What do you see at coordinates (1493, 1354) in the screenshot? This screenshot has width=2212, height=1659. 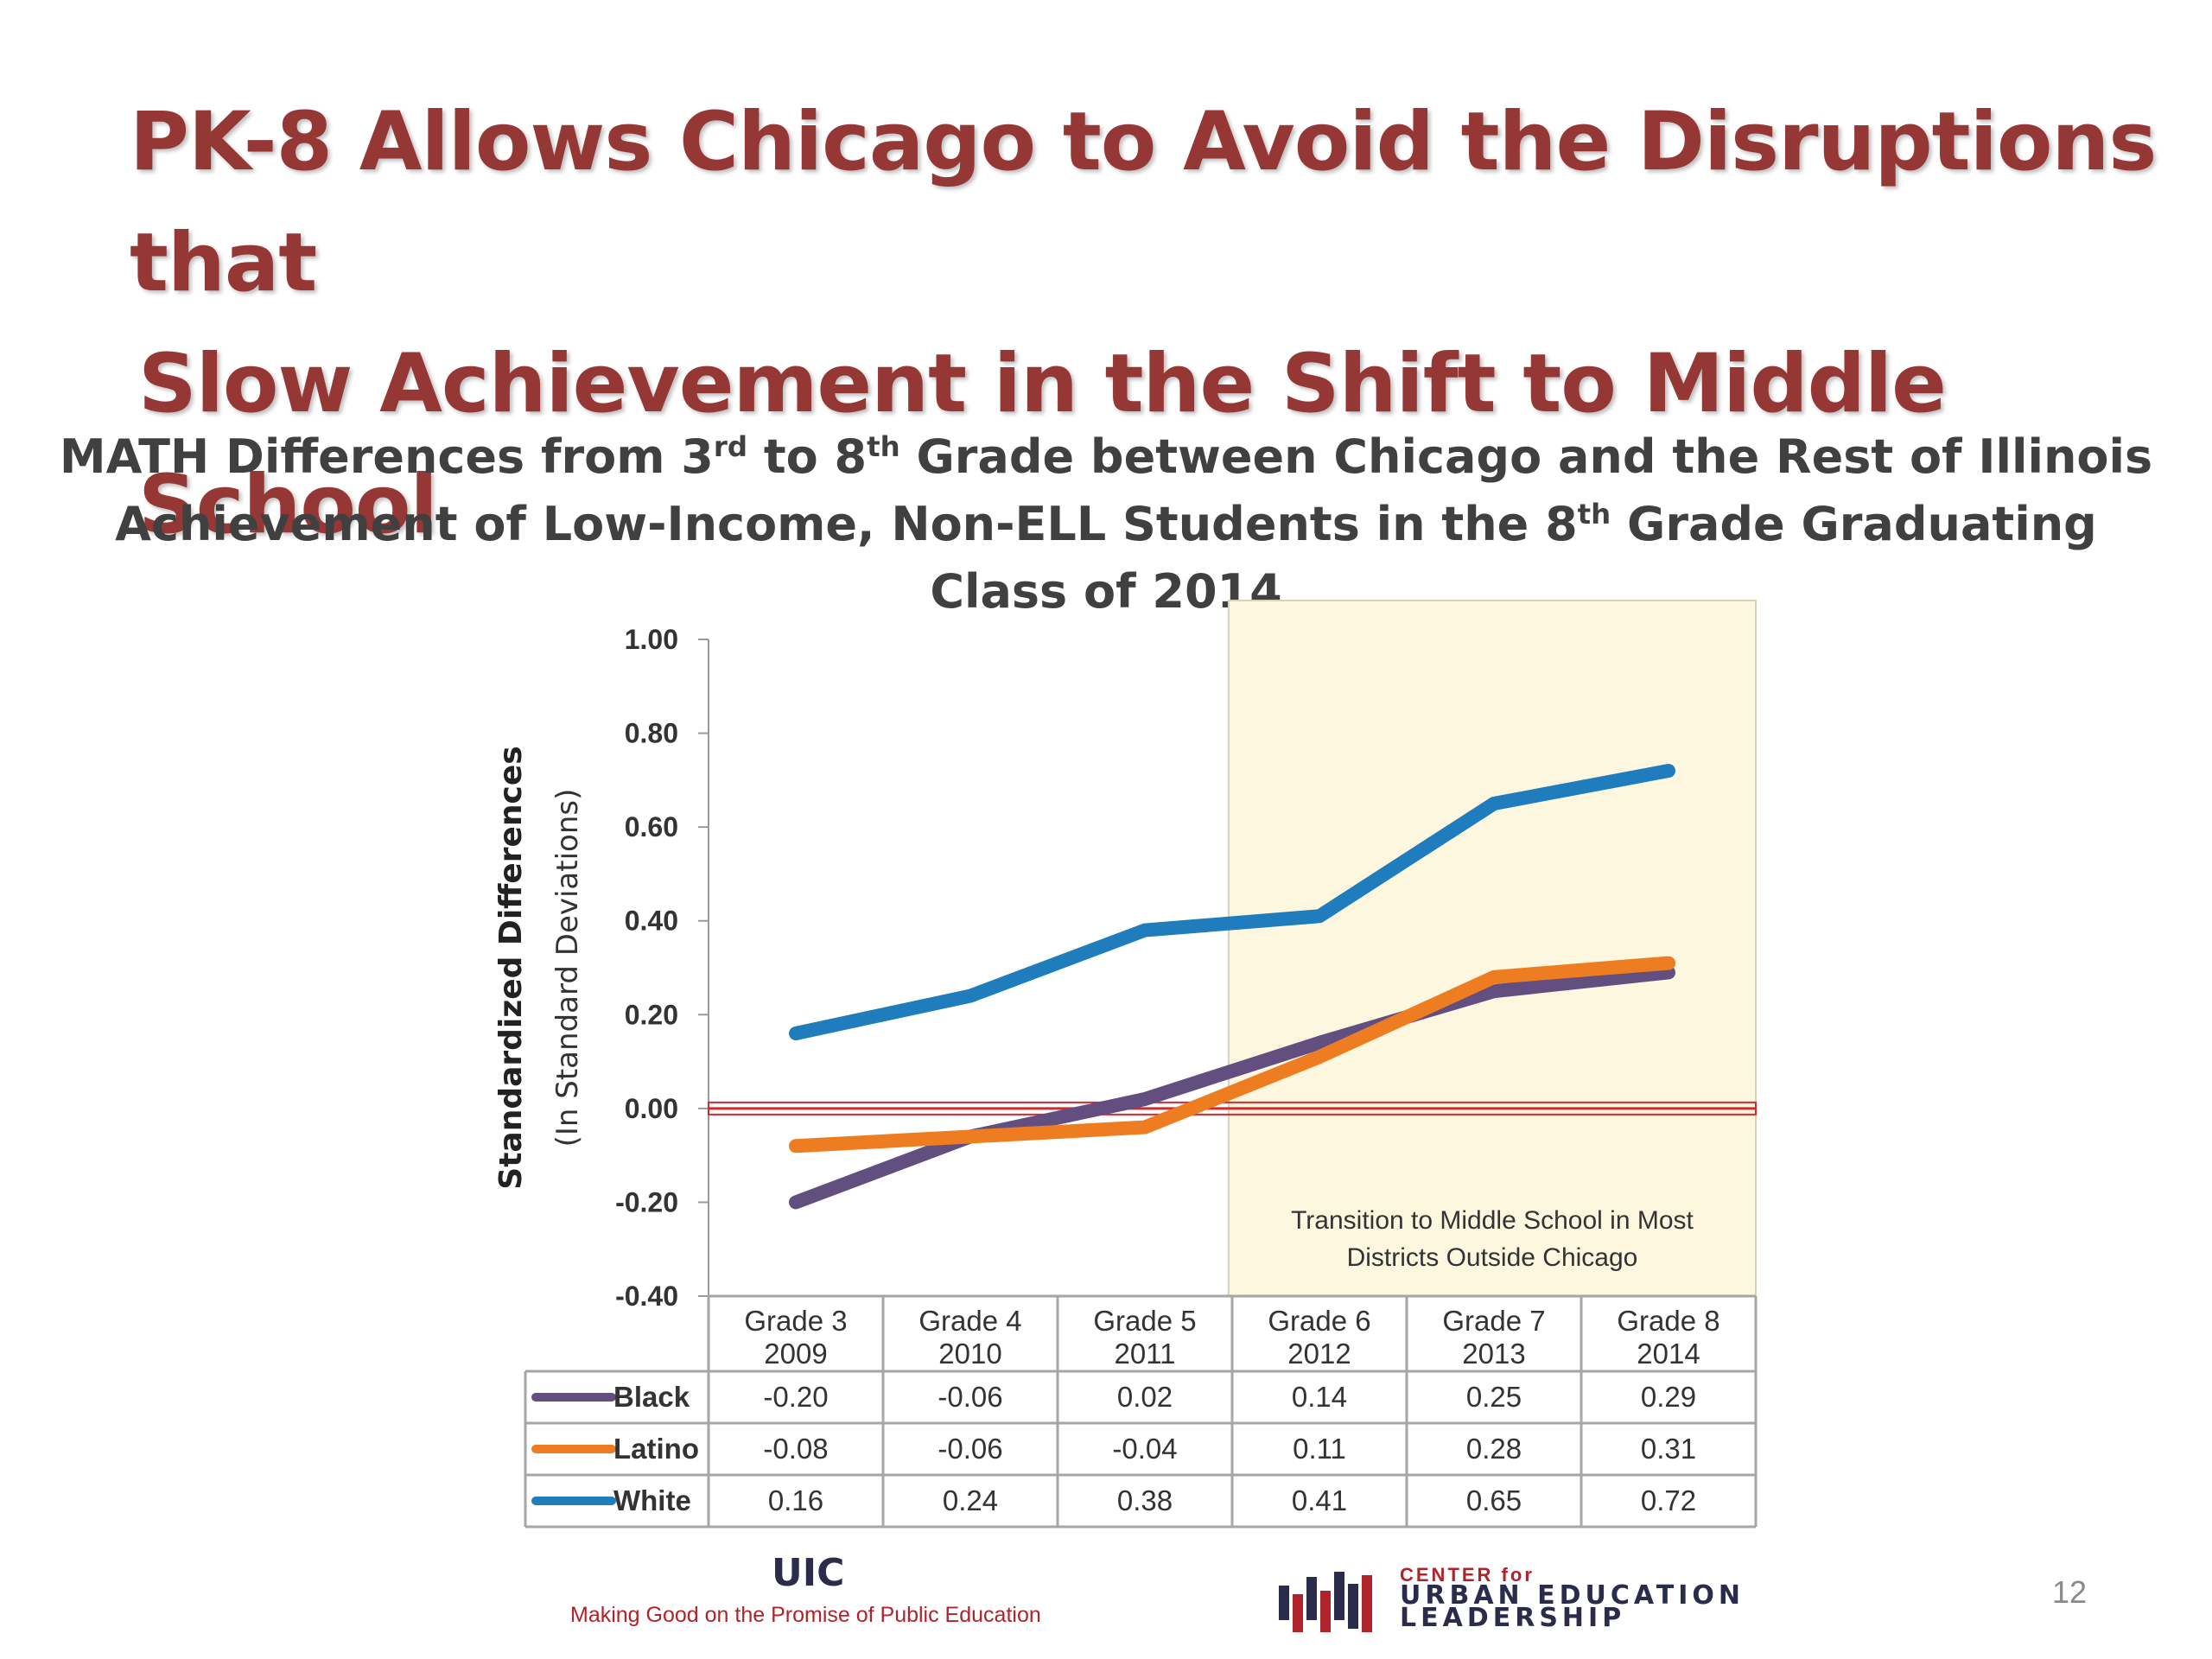 I see `x-category-year-label: 2013` at bounding box center [1493, 1354].